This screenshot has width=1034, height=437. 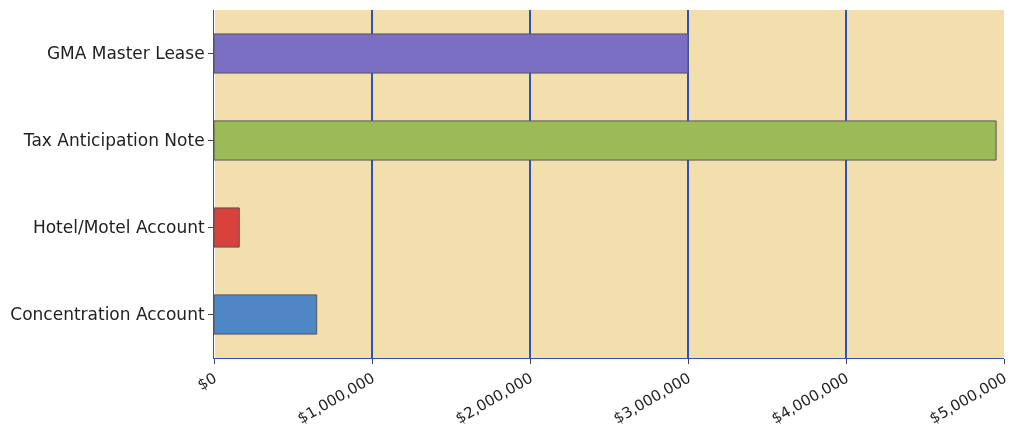 I want to click on y-tick-label: Tax Anticipation Note, so click(x=113, y=140).